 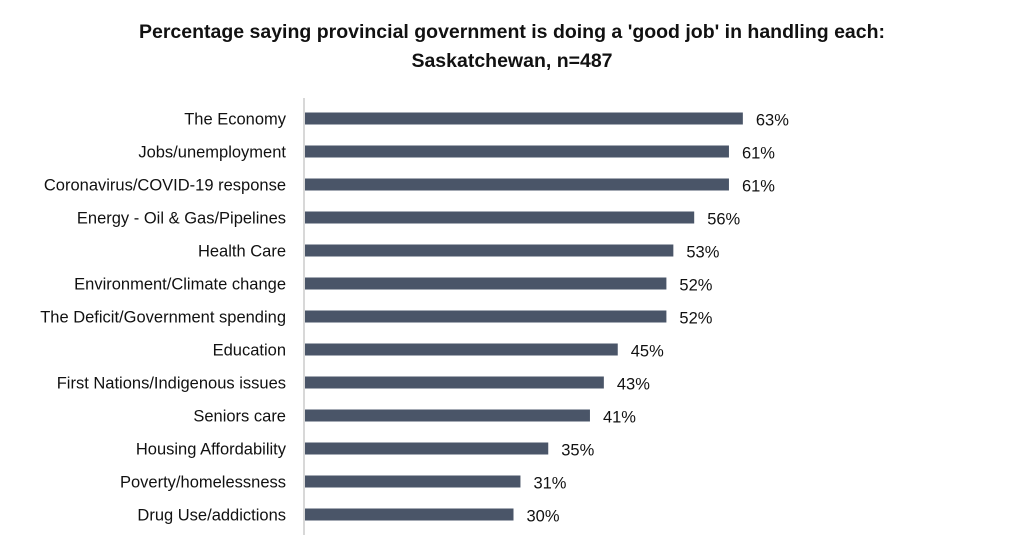 I want to click on value-label: 35%, so click(x=577, y=451).